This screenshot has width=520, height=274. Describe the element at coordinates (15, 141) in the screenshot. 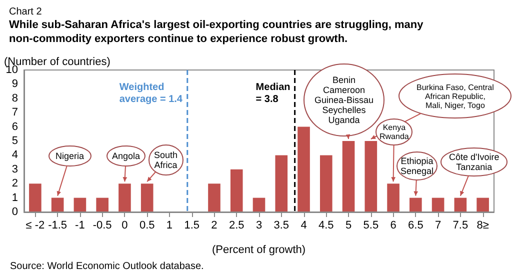

I see `y-tick-label: 5` at that location.